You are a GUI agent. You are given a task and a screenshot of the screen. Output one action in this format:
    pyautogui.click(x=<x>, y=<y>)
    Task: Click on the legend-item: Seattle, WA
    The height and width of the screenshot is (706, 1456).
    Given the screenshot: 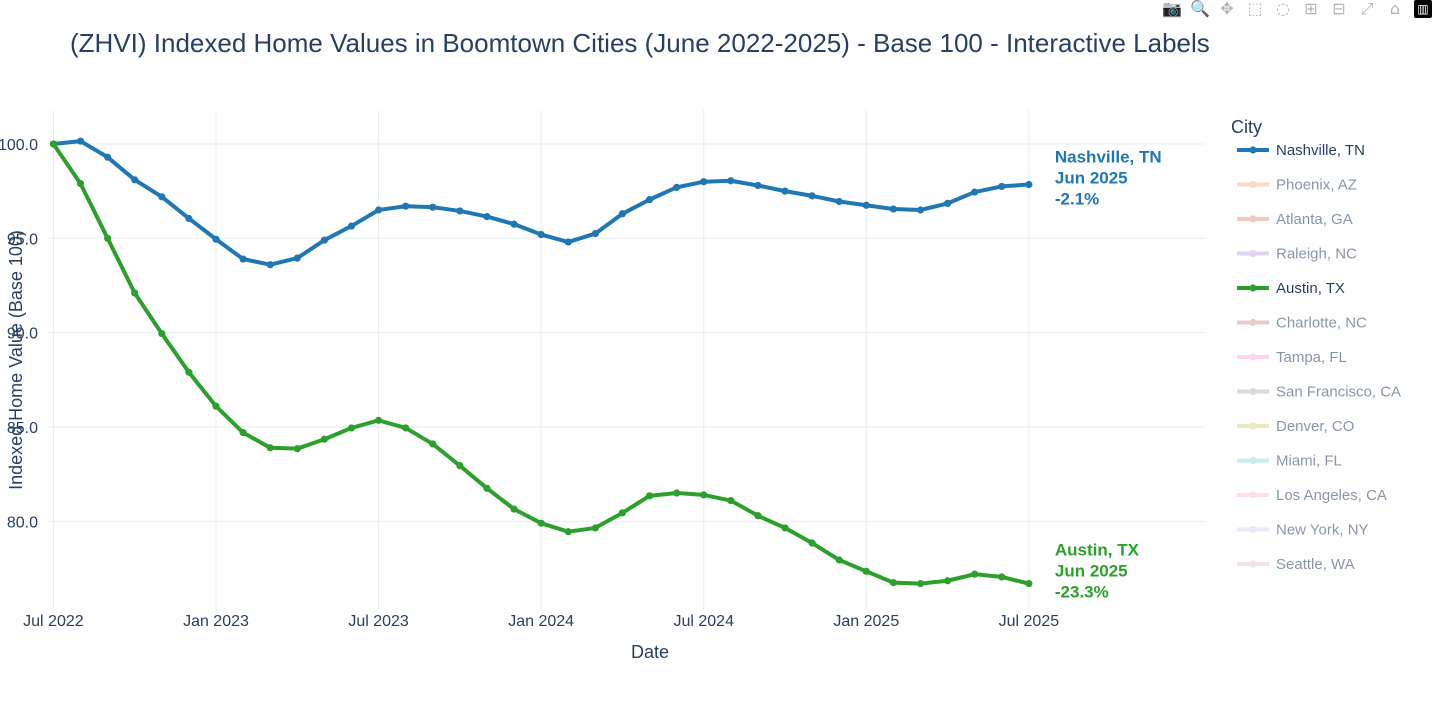 What is the action you would take?
    pyautogui.click(x=1296, y=564)
    